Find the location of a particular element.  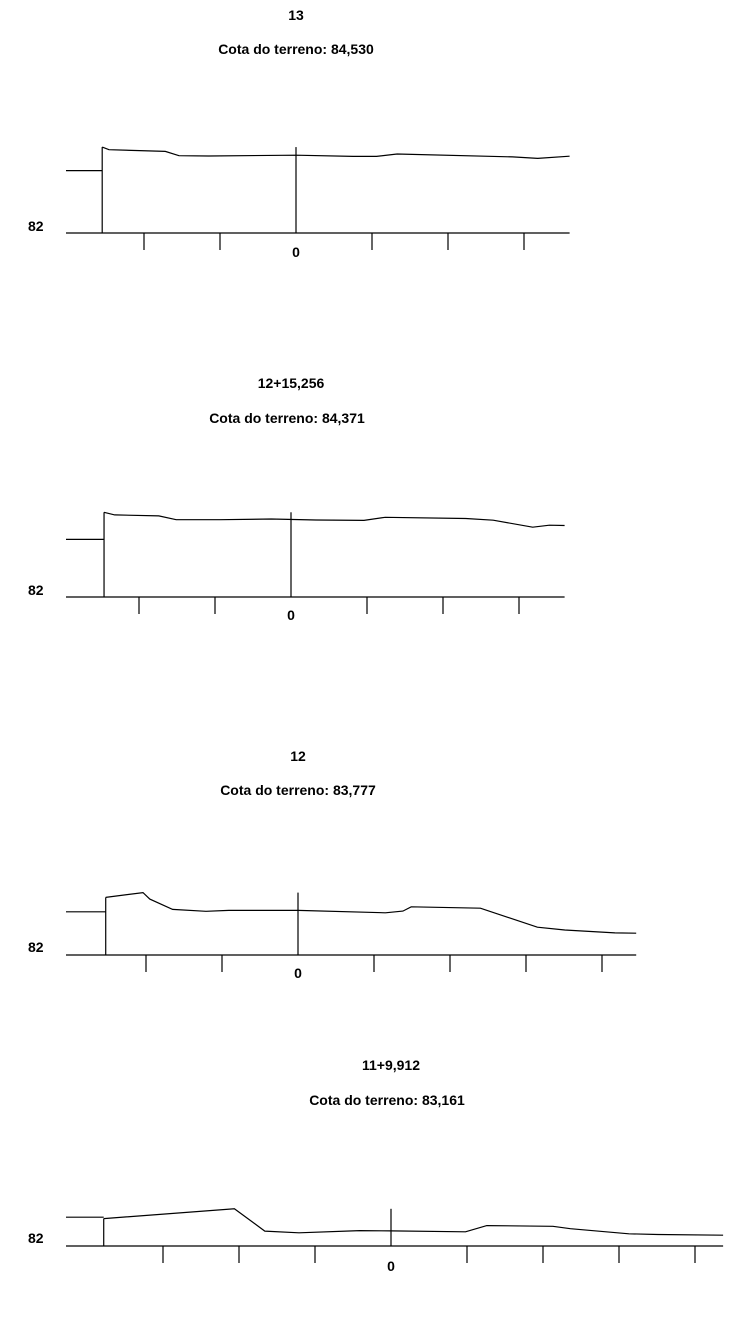

terrain-elevation-label: Cota do terreno: 84,371 is located at coordinates (287, 418).